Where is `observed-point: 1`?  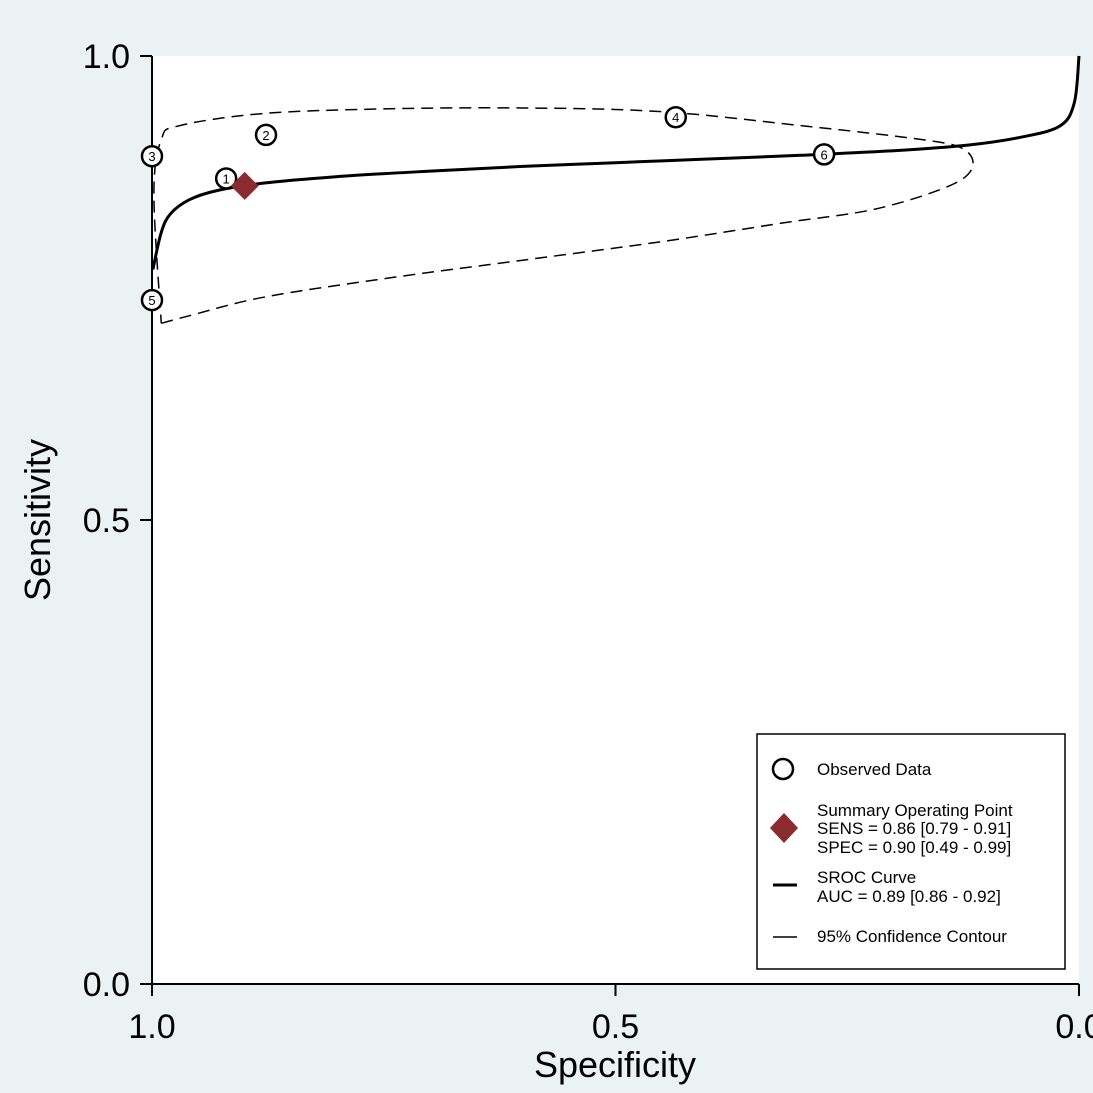
observed-point: 1 is located at coordinates (226, 178).